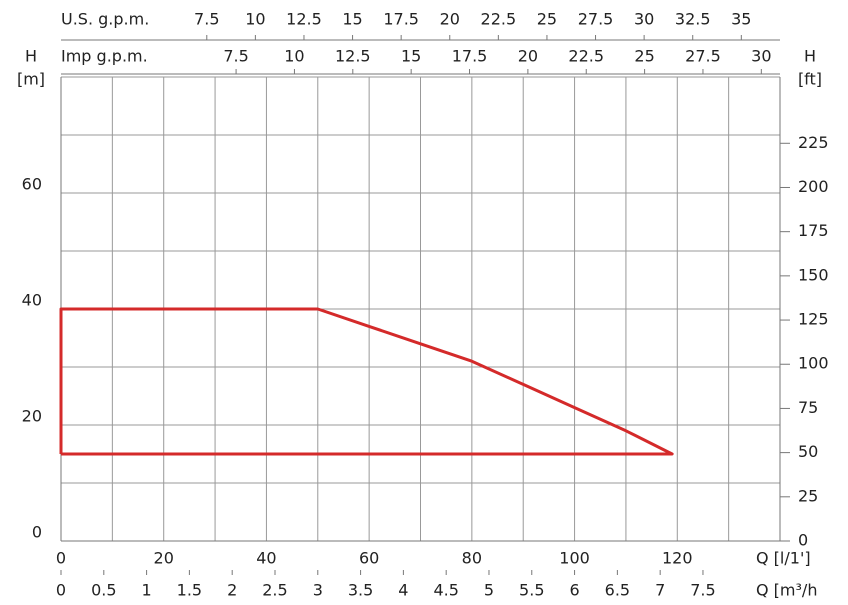 This screenshot has width=848, height=605. What do you see at coordinates (574, 558) in the screenshot?
I see `x-tick-label: 100` at bounding box center [574, 558].